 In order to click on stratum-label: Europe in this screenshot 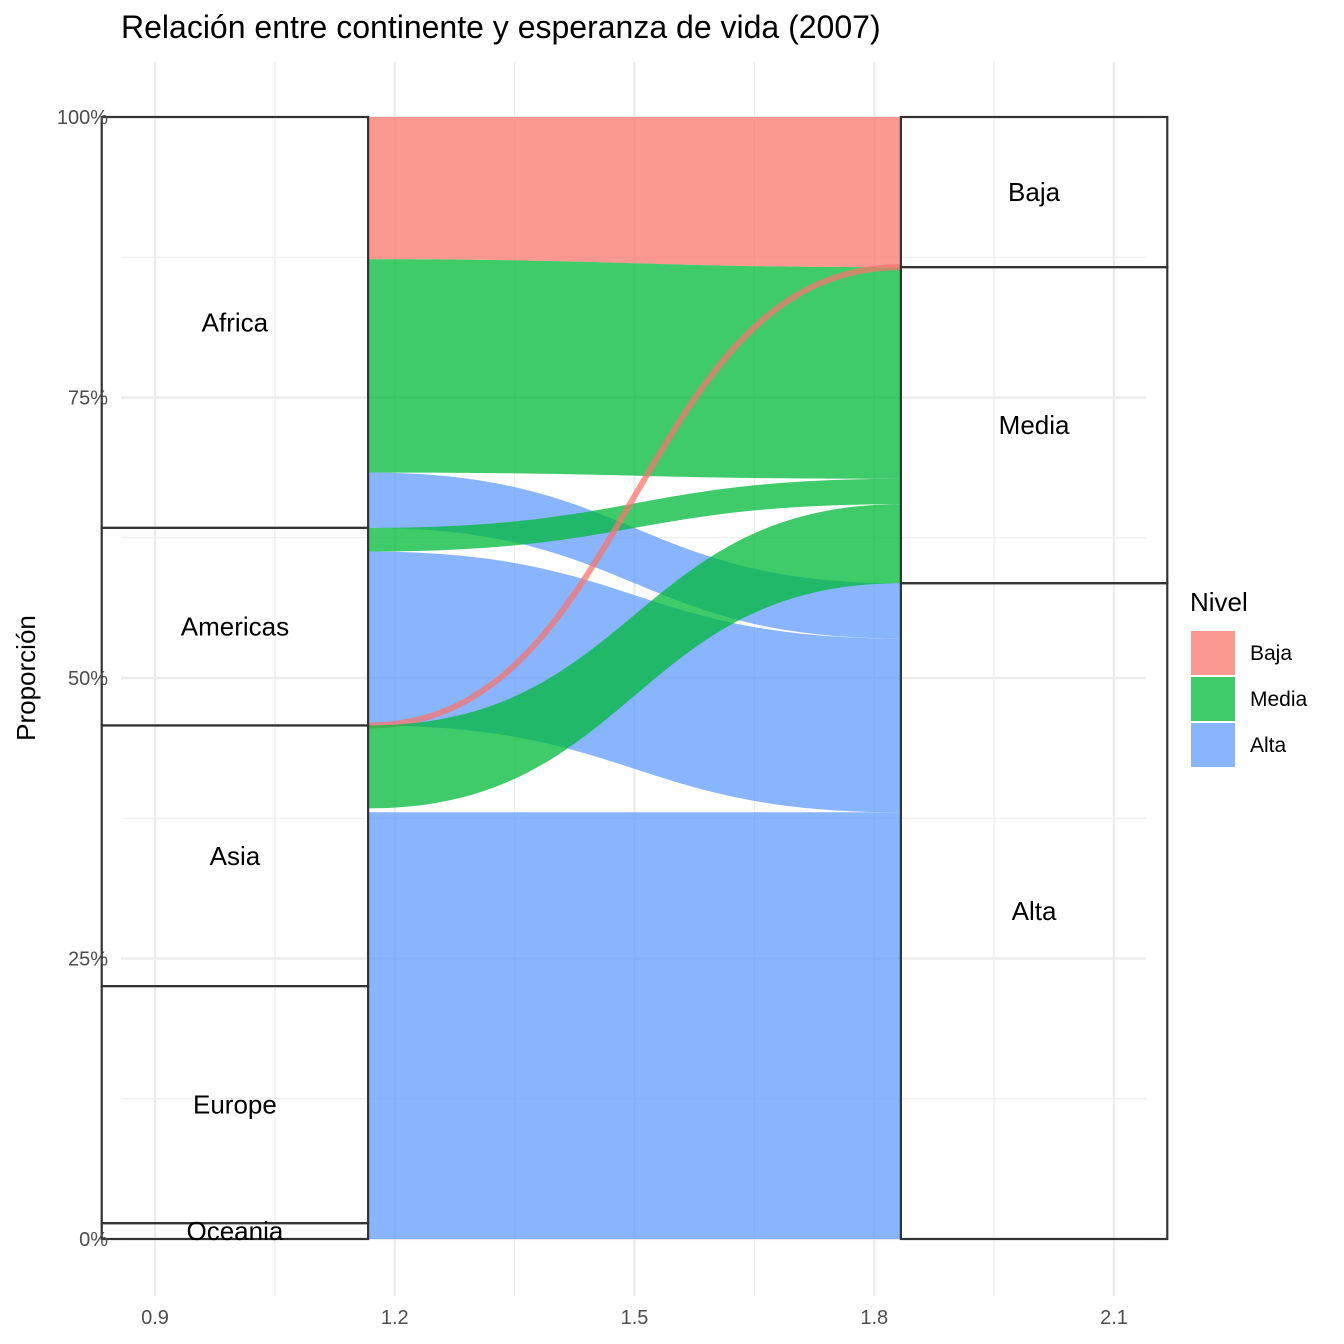, I will do `click(235, 1105)`.